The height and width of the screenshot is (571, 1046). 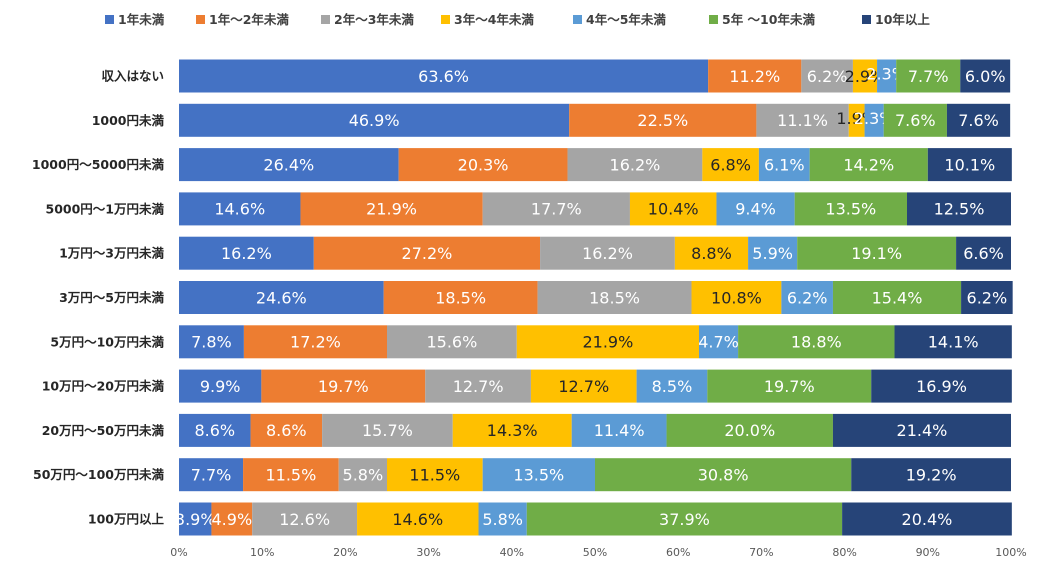 What do you see at coordinates (626, 19) in the screenshot?
I see `legend-label: 4年～5年未満` at bounding box center [626, 19].